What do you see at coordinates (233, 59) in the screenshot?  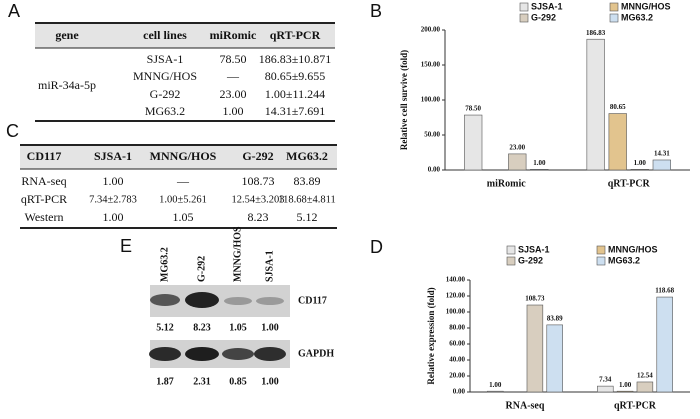 I see `table-cell: 78.50` at bounding box center [233, 59].